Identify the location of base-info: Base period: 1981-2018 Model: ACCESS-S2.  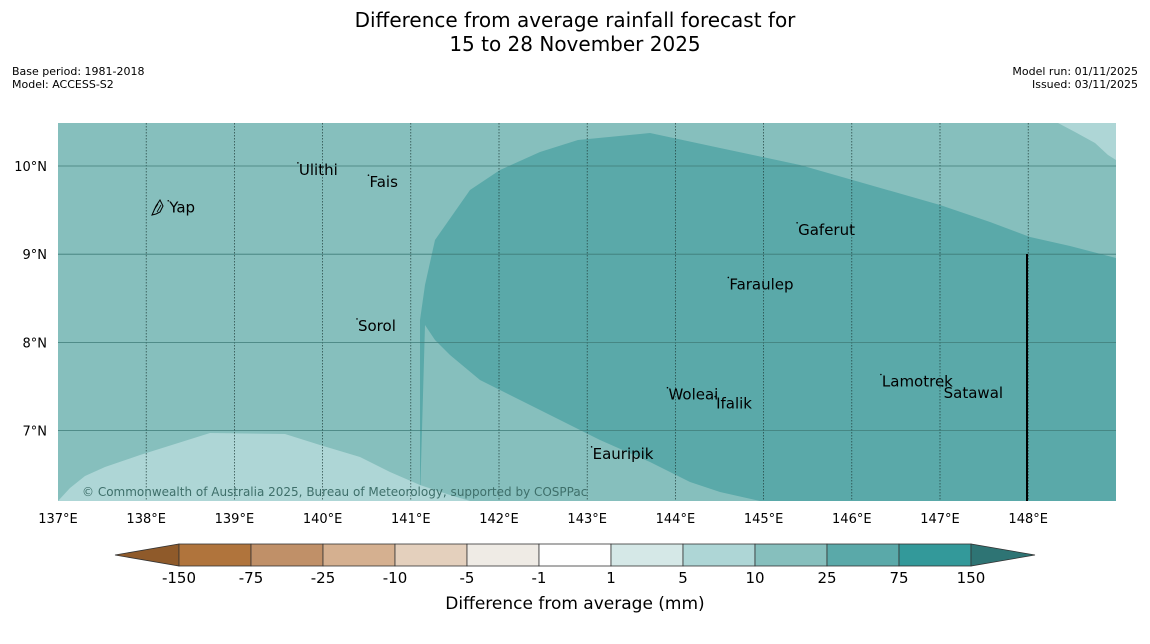
(78, 78).